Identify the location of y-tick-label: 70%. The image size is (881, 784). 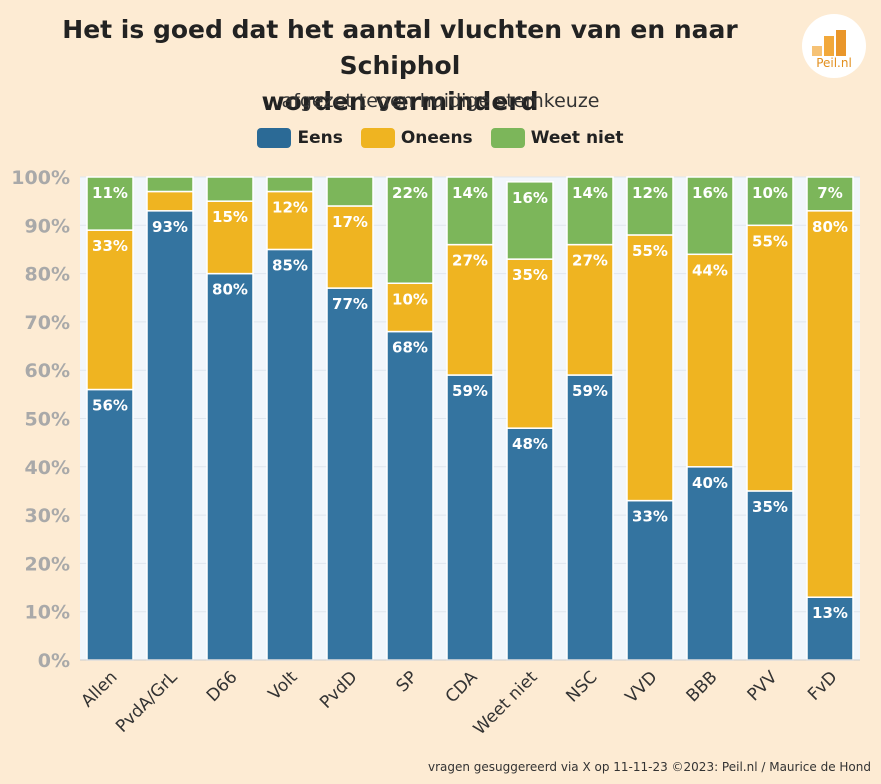
(47, 323).